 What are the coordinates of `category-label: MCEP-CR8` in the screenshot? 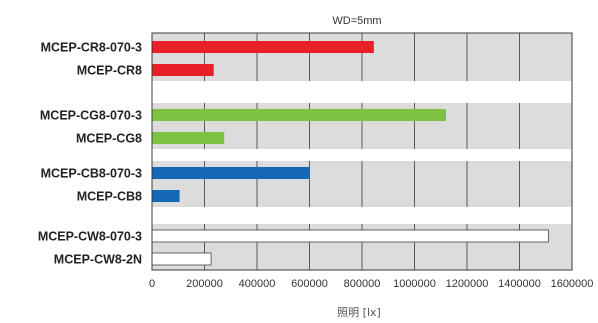 It's located at (109, 71).